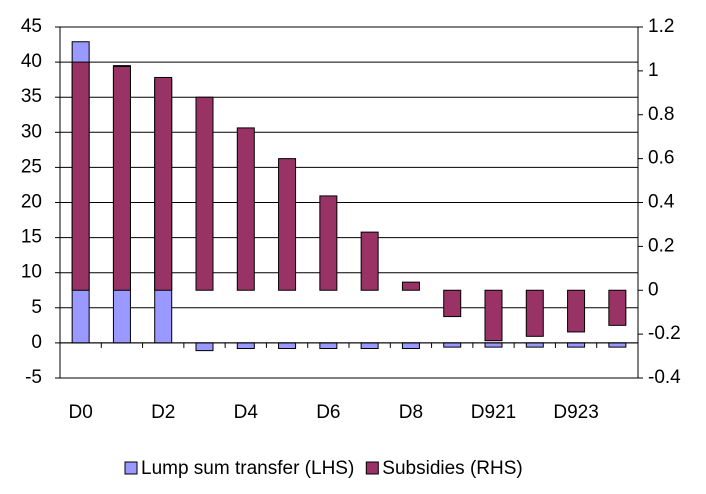  Describe the element at coordinates (31, 131) in the screenshot. I see `y-tick-label: 30` at that location.